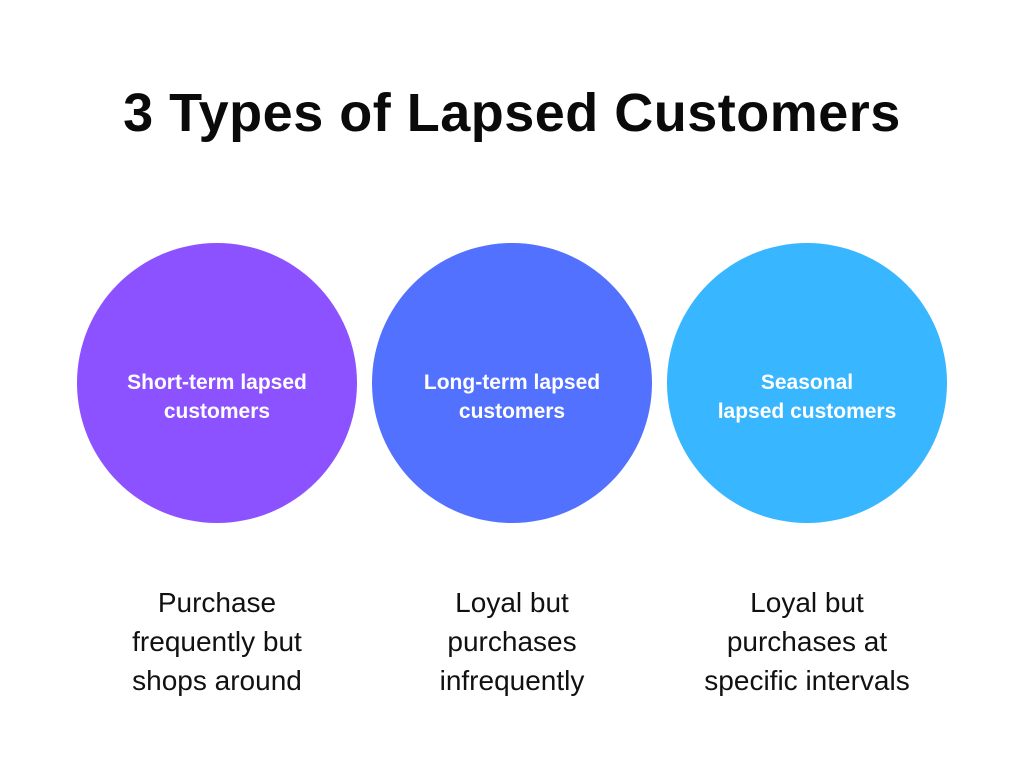 The width and height of the screenshot is (1024, 768). What do you see at coordinates (512, 397) in the screenshot?
I see `circle-label-long-term-lapsed: Long-term lapsed customers` at bounding box center [512, 397].